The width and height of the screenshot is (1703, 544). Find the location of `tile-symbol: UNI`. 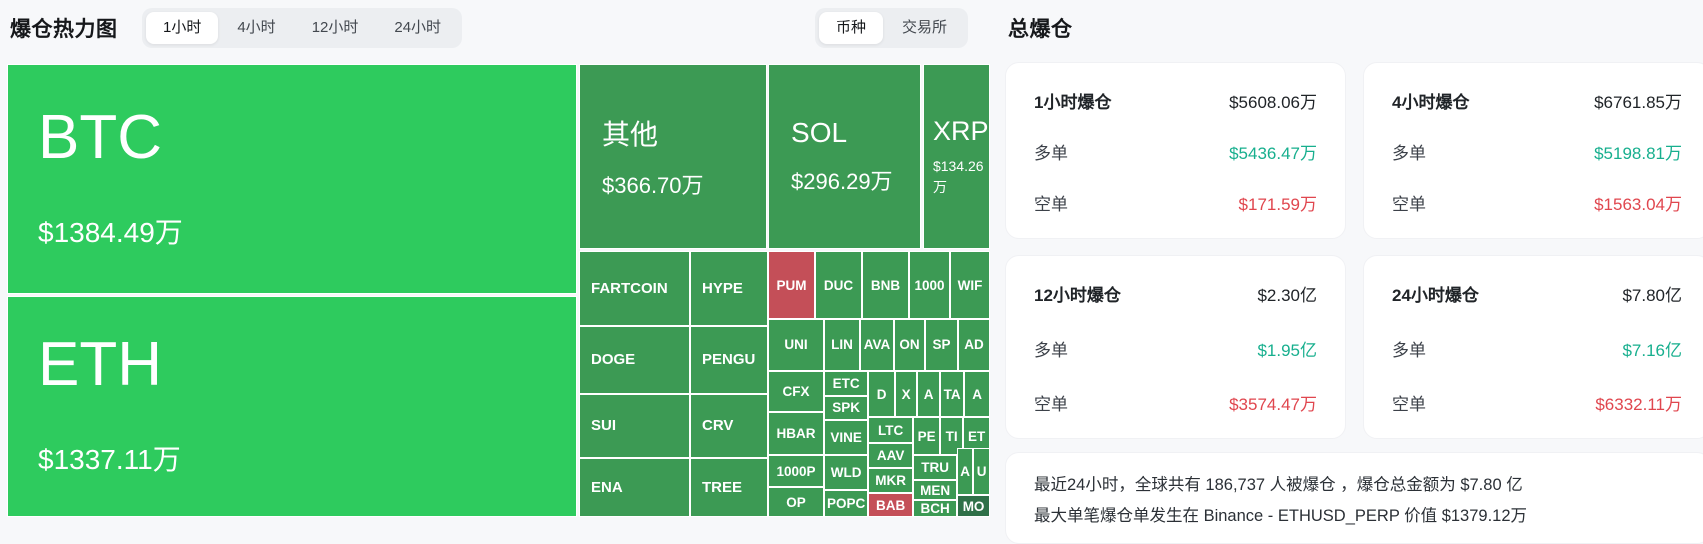

tile-symbol: UNI is located at coordinates (796, 345).